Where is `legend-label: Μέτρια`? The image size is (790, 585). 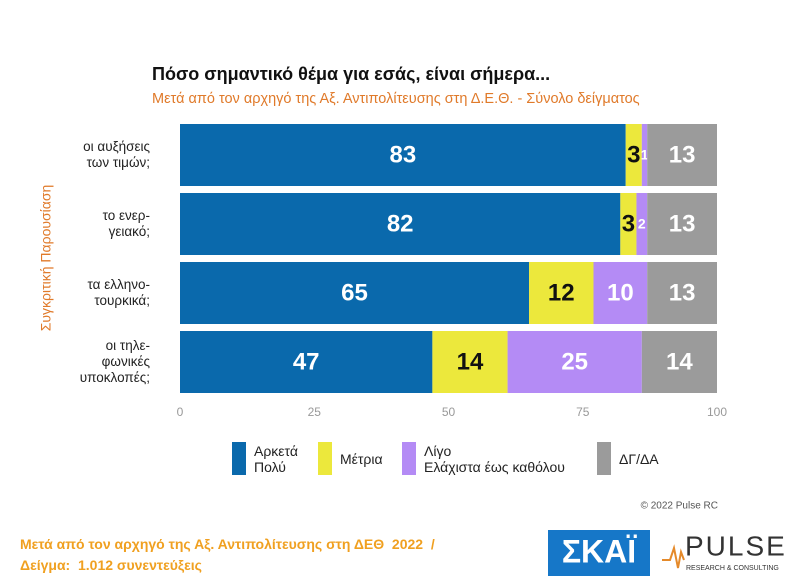 legend-label: Μέτρια is located at coordinates (361, 459).